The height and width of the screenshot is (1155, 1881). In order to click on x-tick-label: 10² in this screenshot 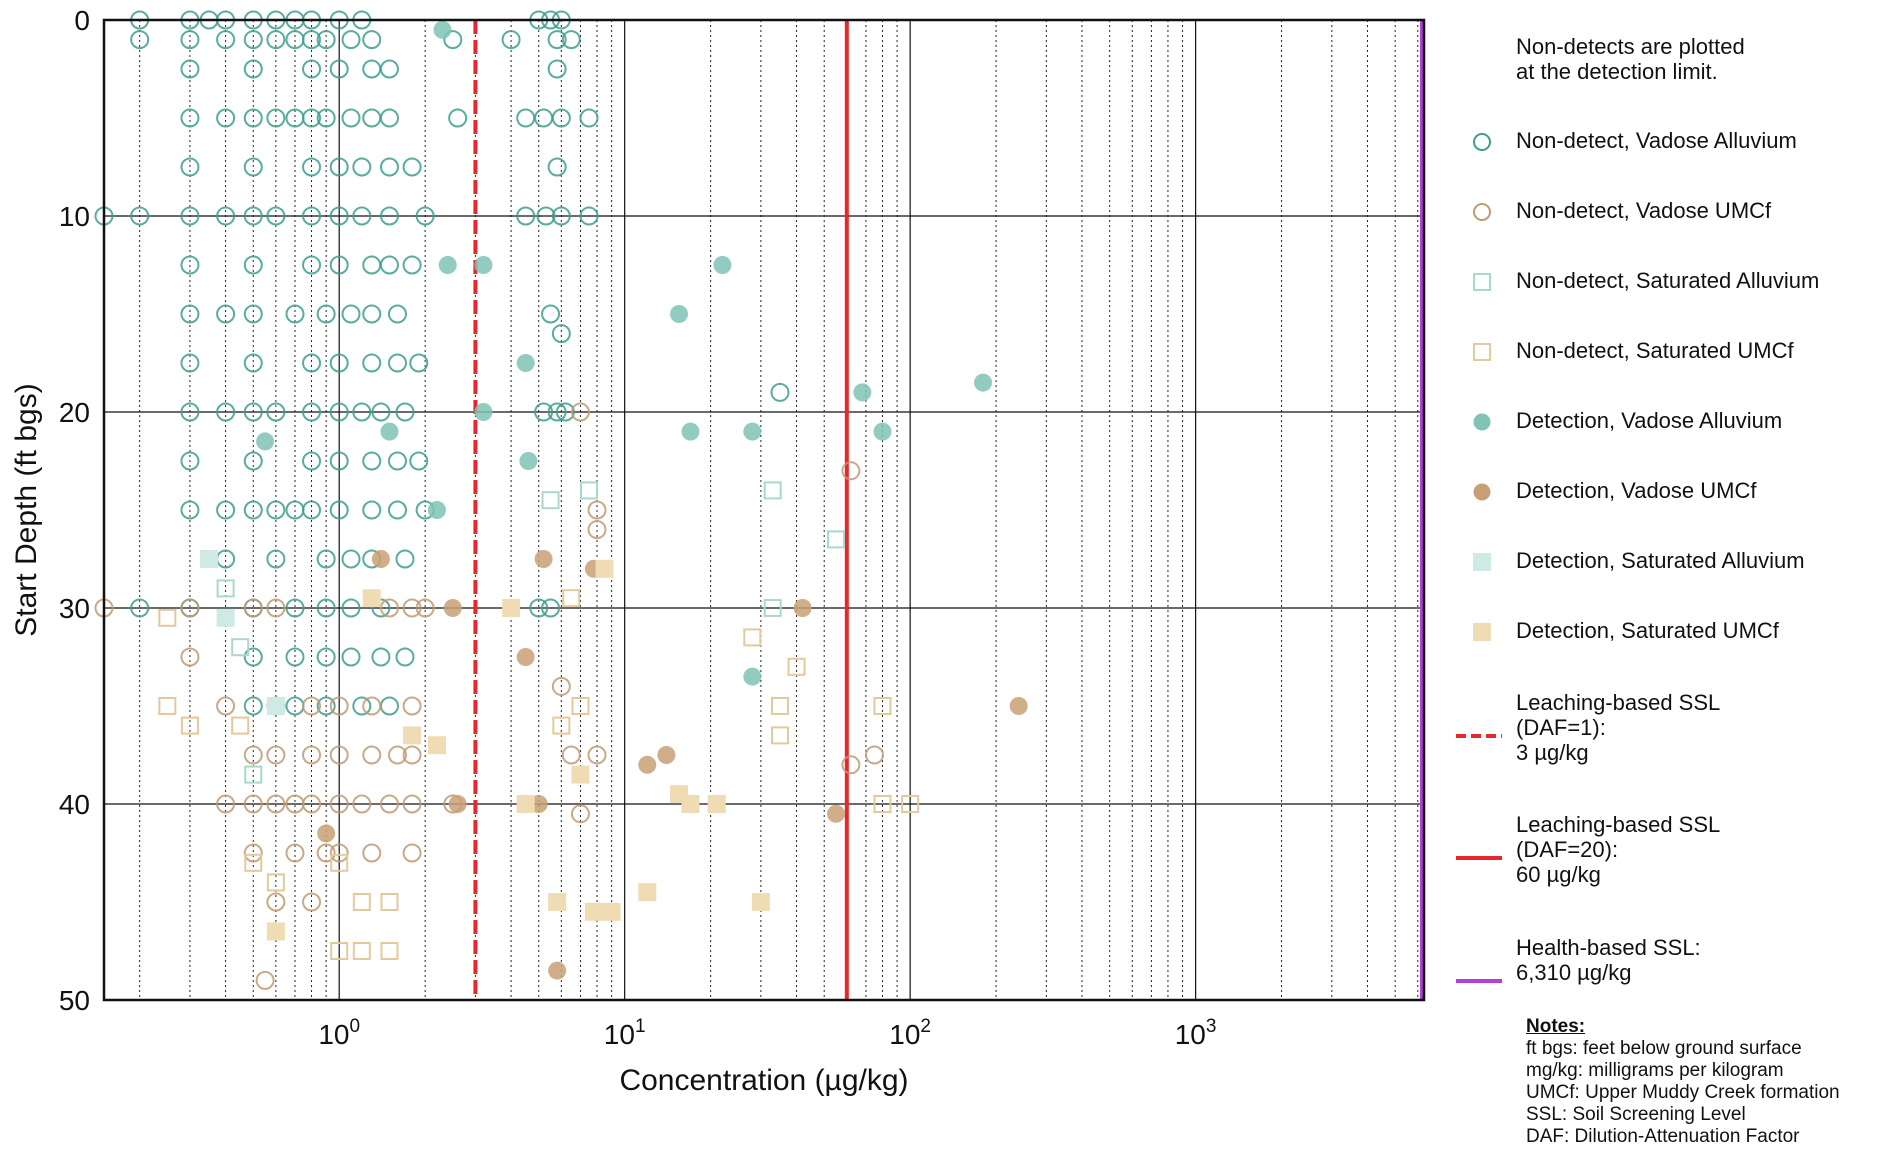, I will do `click(910, 1033)`.